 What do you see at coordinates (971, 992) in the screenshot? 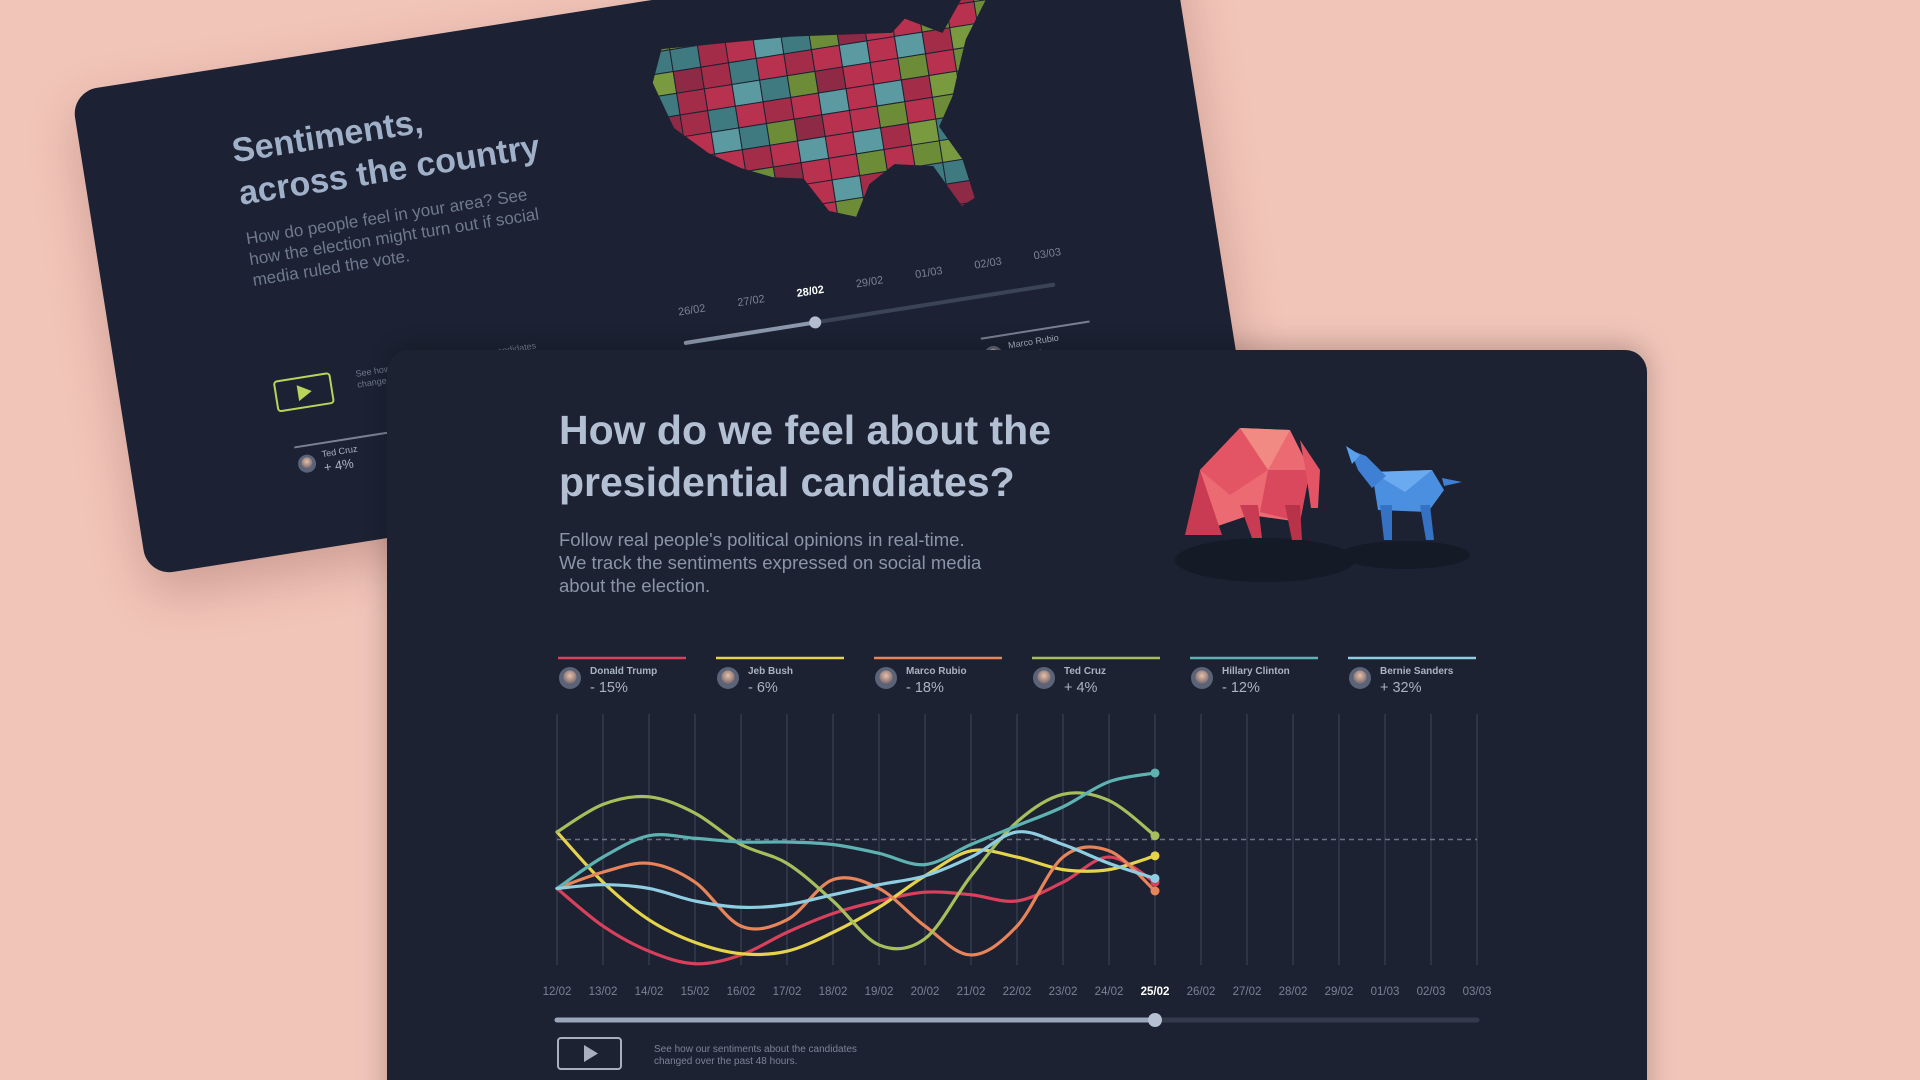
I see `x-tick-label: 21/02` at bounding box center [971, 992].